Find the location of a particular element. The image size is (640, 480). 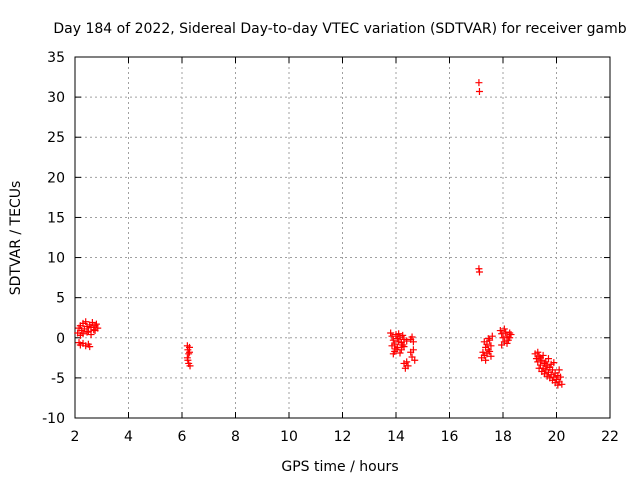

y-tick-label: -5 is located at coordinates (58, 379).